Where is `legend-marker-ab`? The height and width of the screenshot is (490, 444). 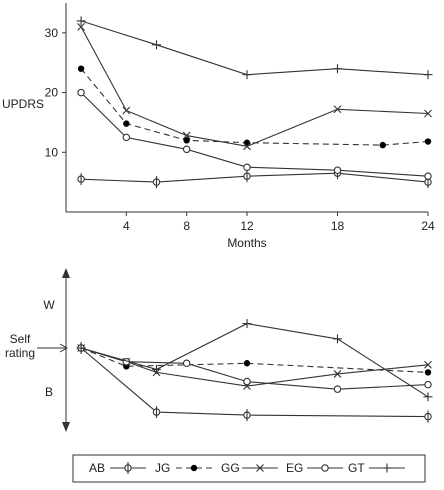 legend-marker-ab is located at coordinates (128, 468).